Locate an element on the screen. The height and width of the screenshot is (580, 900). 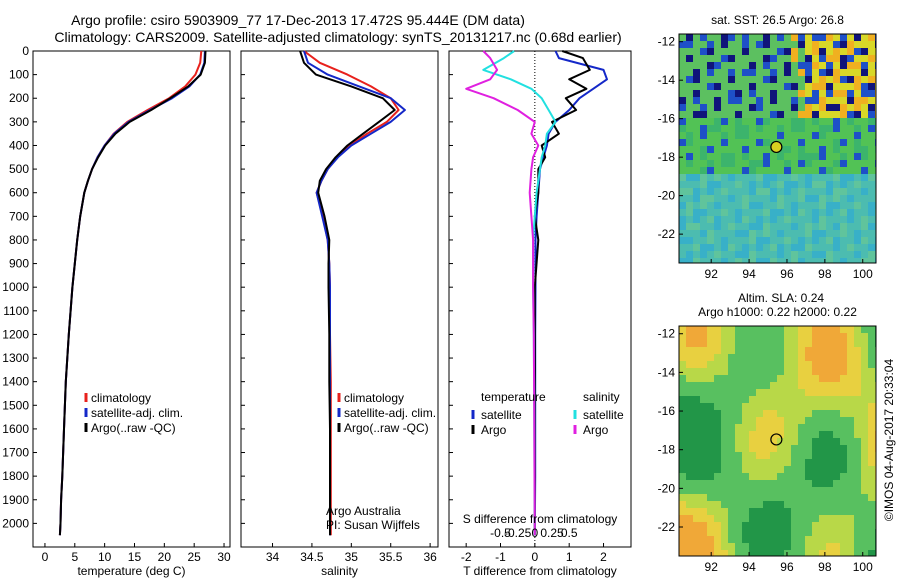
legend-title: temperature is located at coordinates (513, 397).